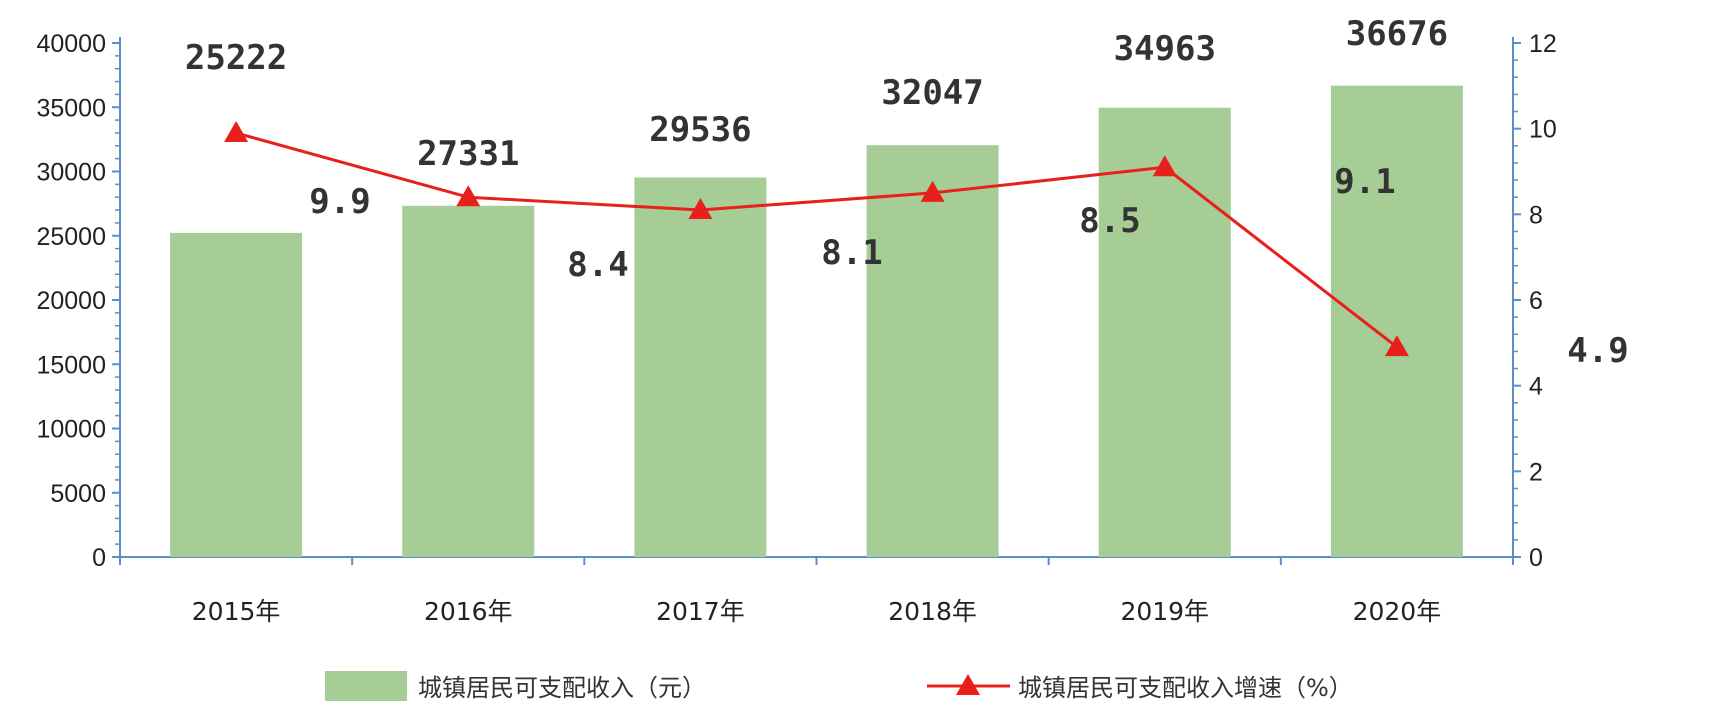  Describe the element at coordinates (851, 253) in the screenshot. I see `line-value-label: 8.1` at that location.